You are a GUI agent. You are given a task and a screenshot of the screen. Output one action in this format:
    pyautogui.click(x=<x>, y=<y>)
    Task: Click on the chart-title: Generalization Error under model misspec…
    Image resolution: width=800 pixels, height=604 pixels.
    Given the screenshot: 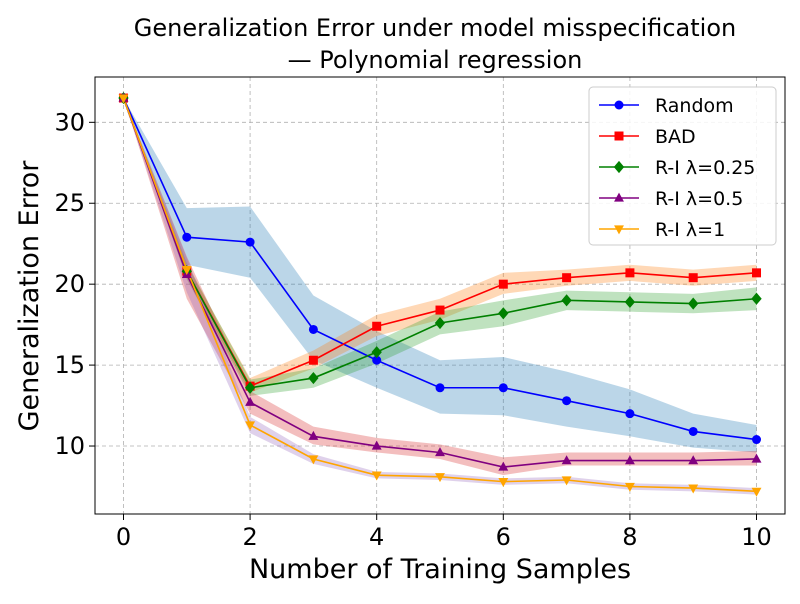 What is the action you would take?
    pyautogui.click(x=435, y=28)
    